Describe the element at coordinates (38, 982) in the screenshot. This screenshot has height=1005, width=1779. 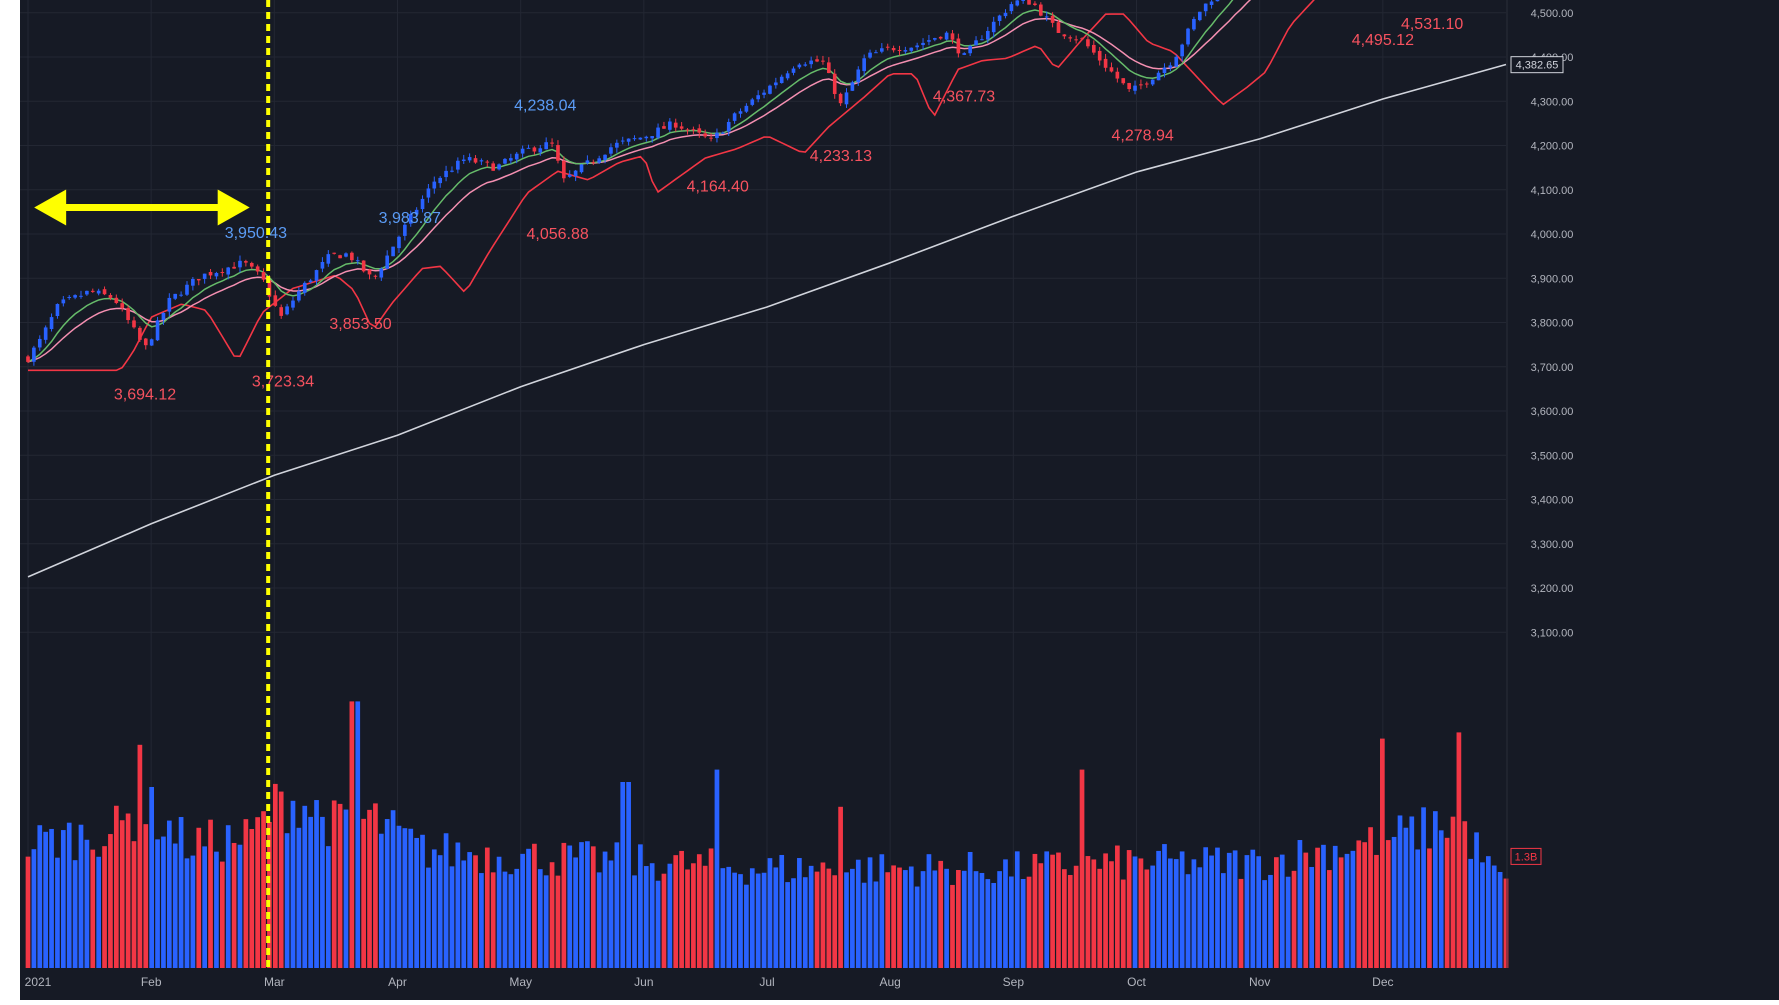
I see `time-tick-label: 2021` at that location.